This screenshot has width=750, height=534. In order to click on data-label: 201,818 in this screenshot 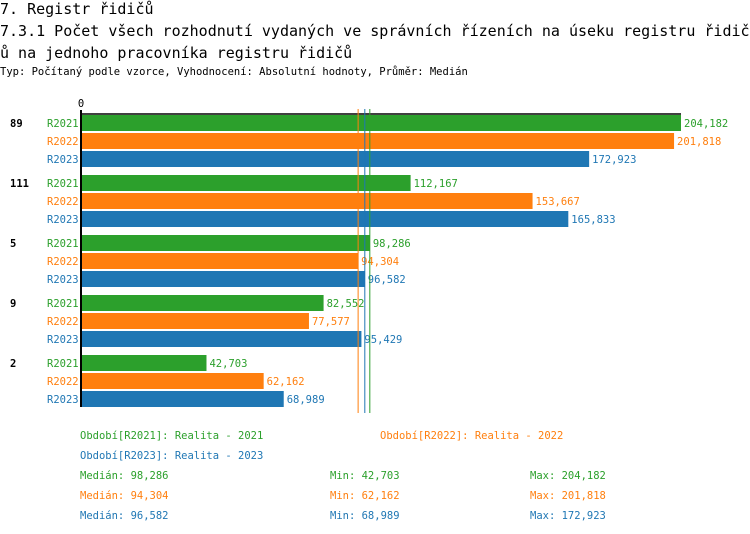, I will do `click(699, 142)`.